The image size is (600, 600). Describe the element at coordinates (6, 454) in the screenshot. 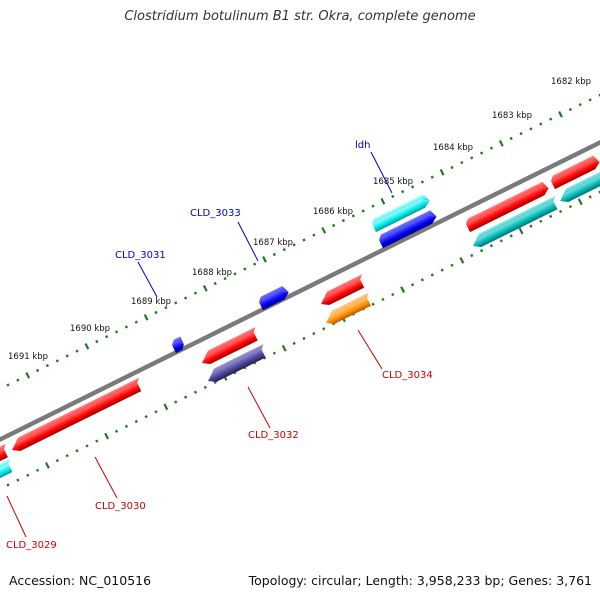

I see `gene-cld-3029-red` at that location.